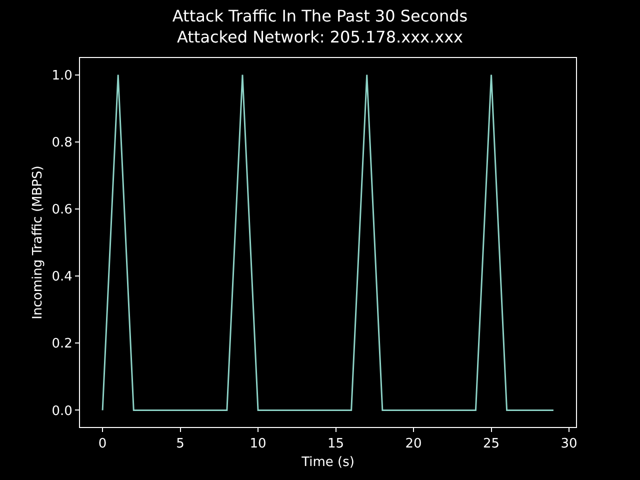 The height and width of the screenshot is (480, 640). I want to click on y-tick-label: 0.2, so click(62, 344).